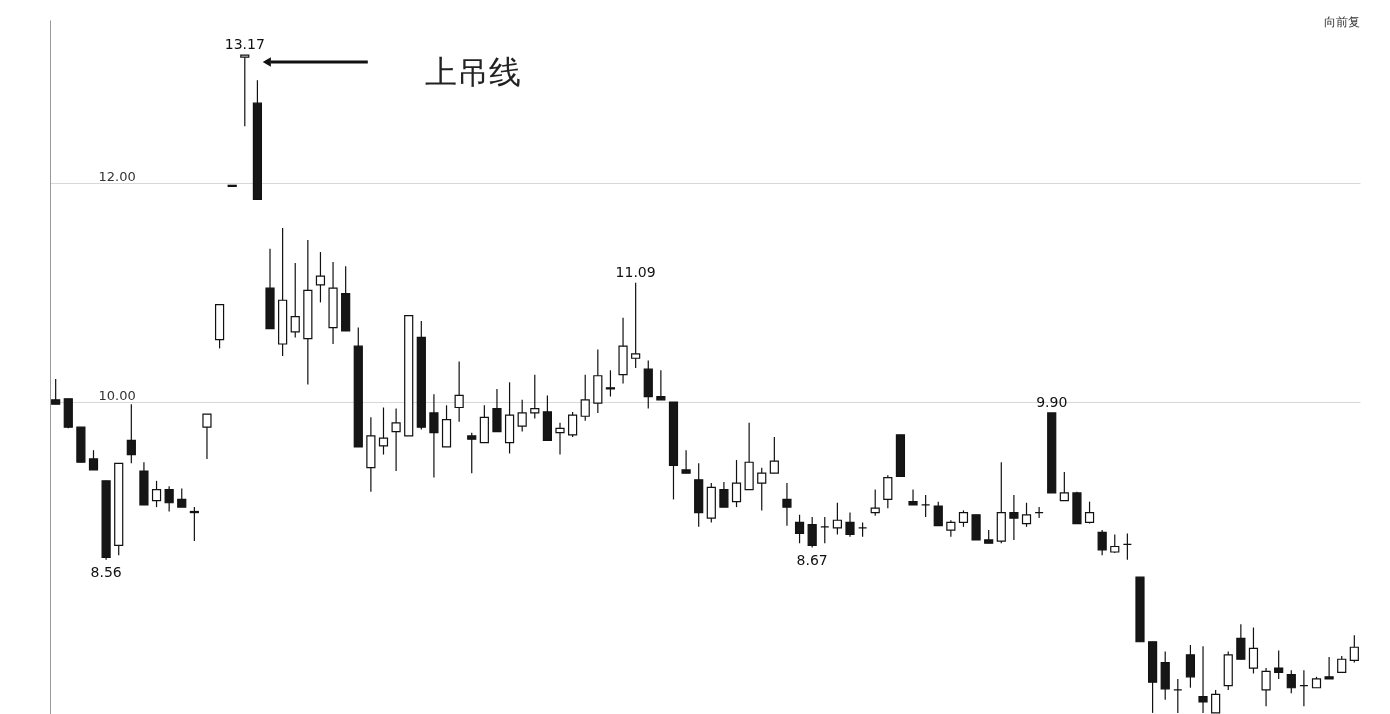  I want to click on annotation: 8.56, so click(106, 571).